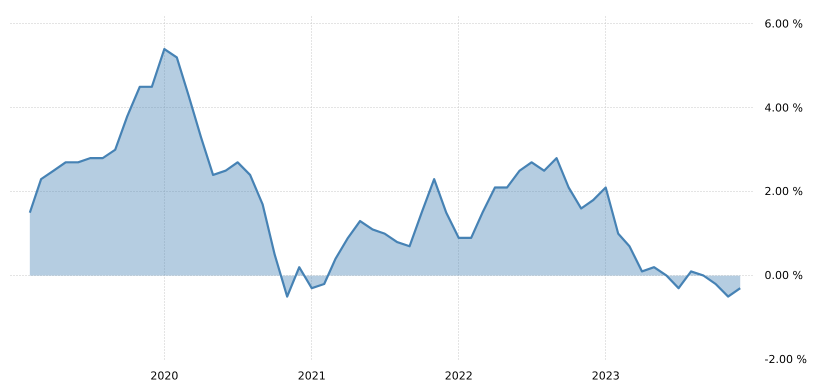  I want to click on y-tick-label: 6.00 %, so click(783, 23).